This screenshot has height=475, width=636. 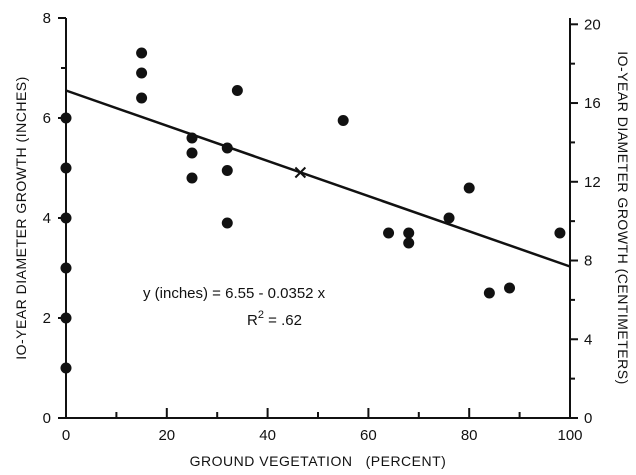 I want to click on y2-tick-label: 12, so click(x=592, y=182).